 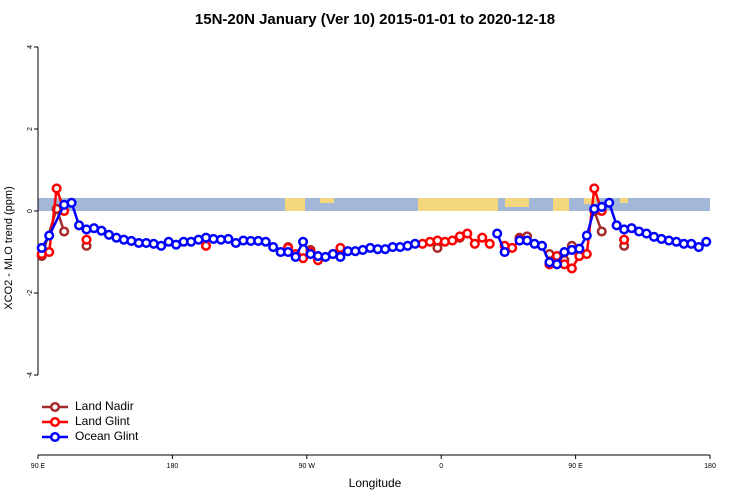 What do you see at coordinates (102, 421) in the screenshot?
I see `legend-label: Land Glint` at bounding box center [102, 421].